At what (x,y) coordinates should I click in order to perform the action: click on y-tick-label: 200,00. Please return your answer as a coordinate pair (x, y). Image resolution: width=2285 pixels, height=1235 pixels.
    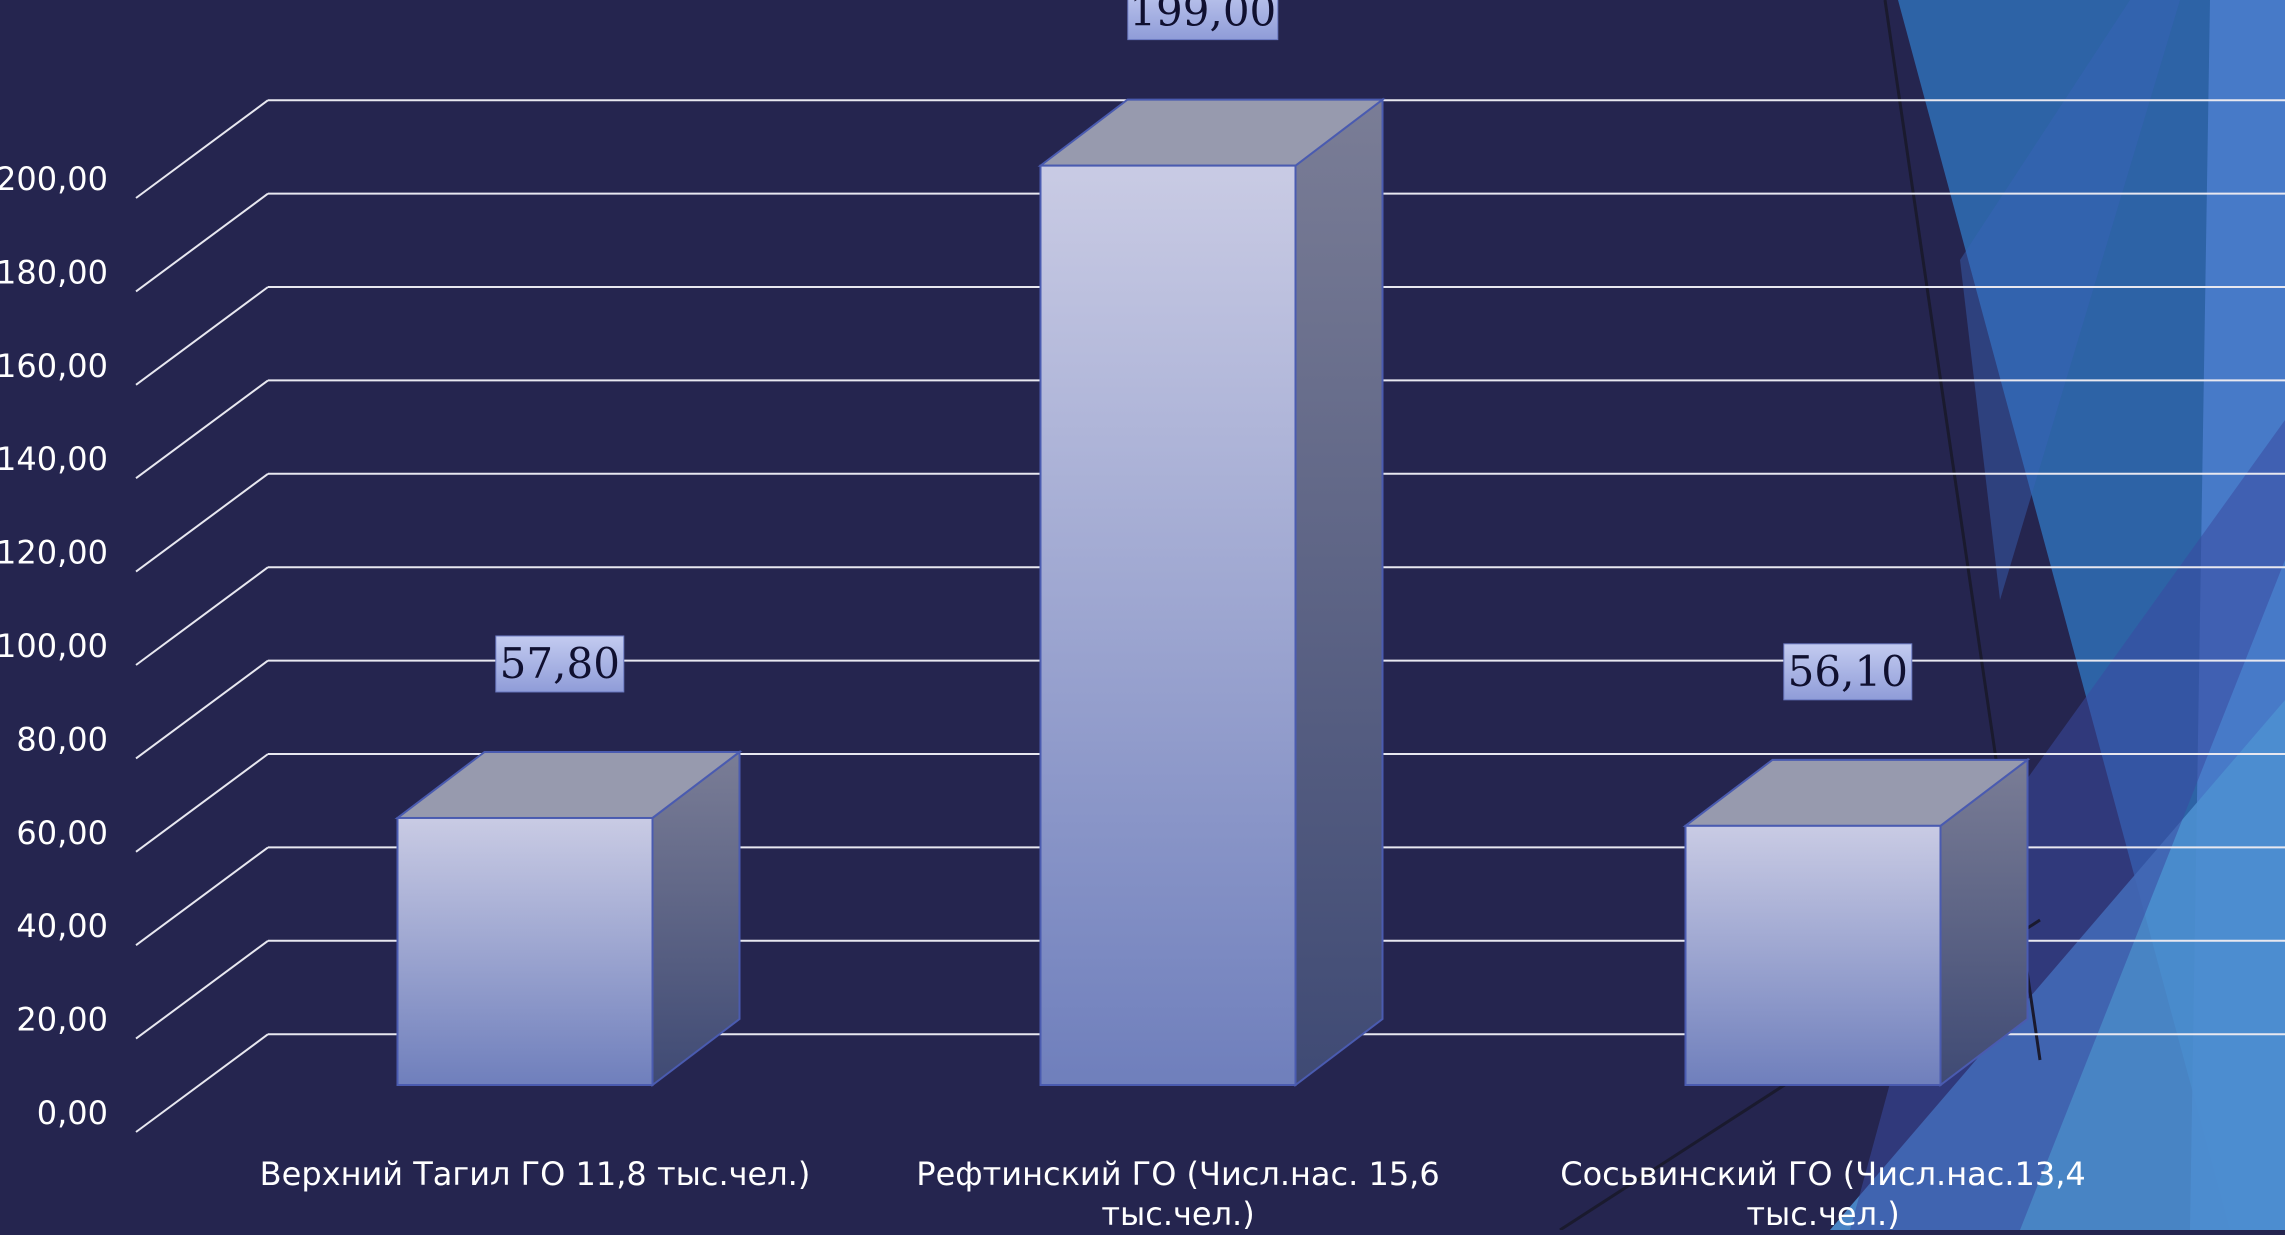
    Looking at the image, I should click on (54, 179).